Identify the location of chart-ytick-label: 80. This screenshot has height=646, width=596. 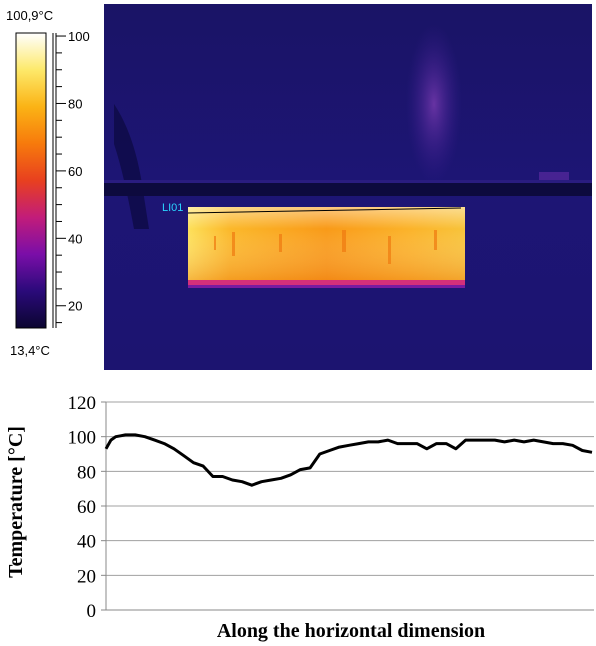
(86, 472).